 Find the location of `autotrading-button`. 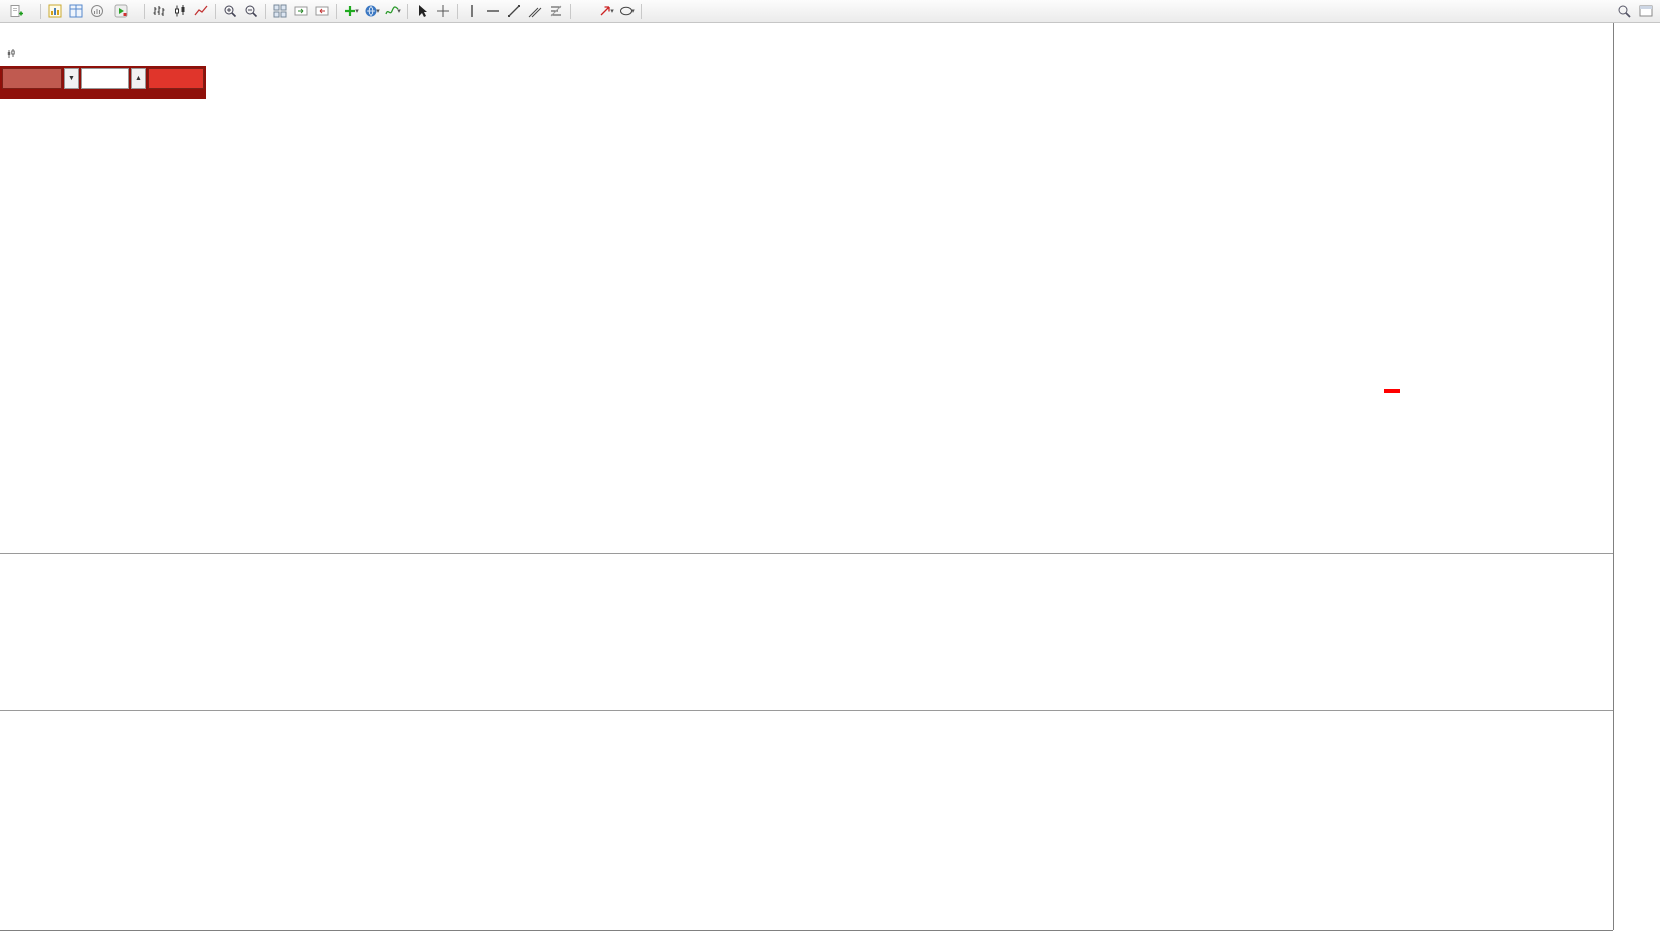

autotrading-button is located at coordinates (124, 11).